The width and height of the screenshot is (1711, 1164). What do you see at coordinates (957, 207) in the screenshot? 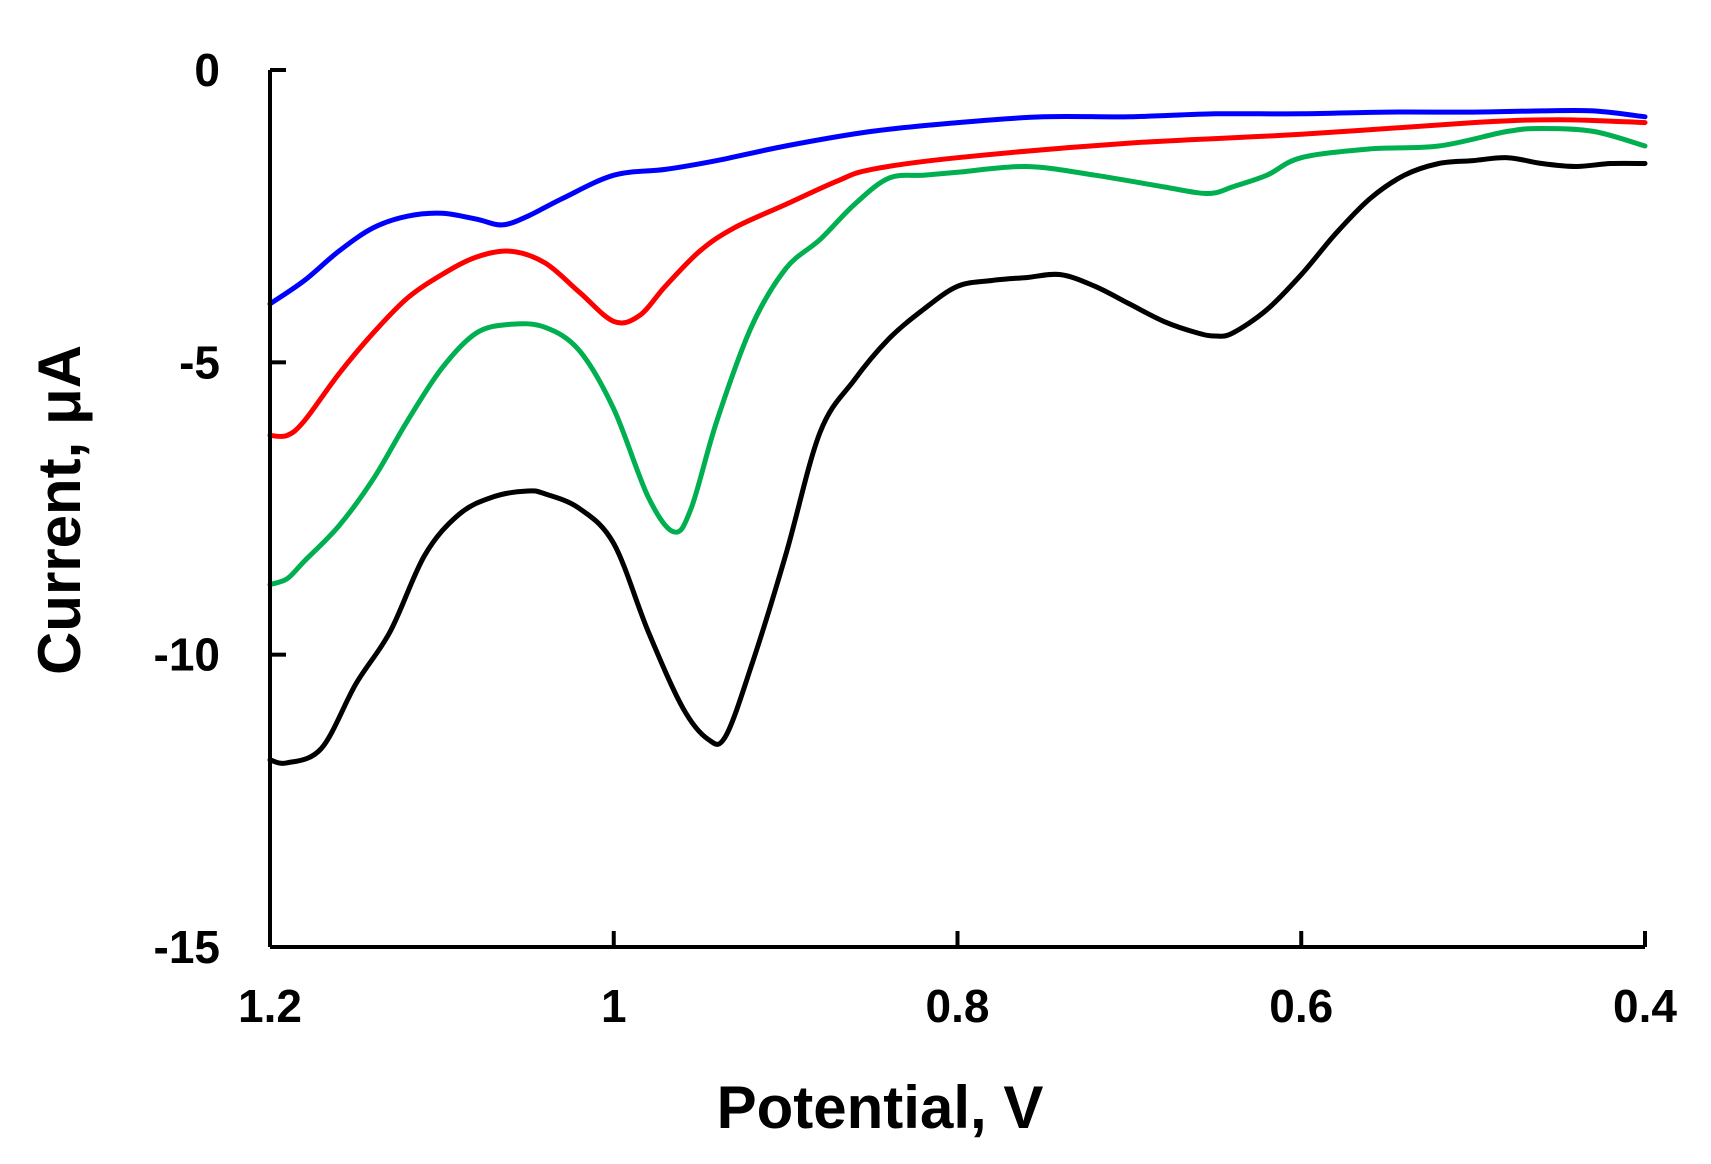
I see `series-line-blue` at bounding box center [957, 207].